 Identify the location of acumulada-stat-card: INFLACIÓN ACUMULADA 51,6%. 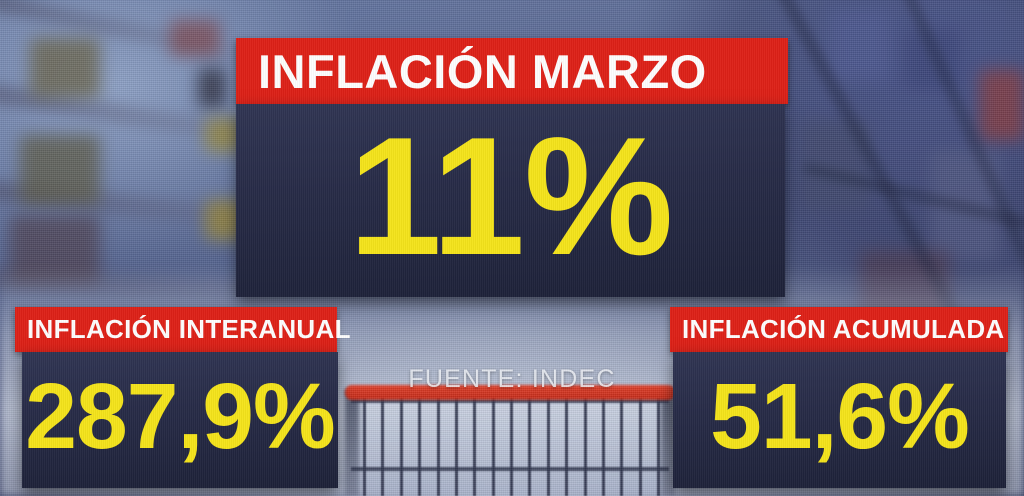
(839, 397).